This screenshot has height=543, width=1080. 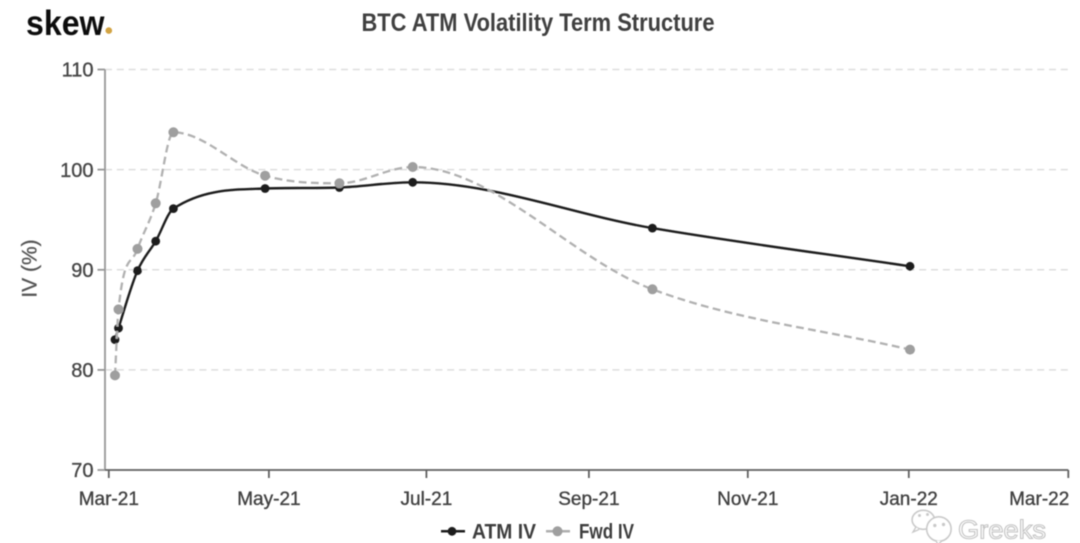 What do you see at coordinates (82, 371) in the screenshot?
I see `svg-text: 80` at bounding box center [82, 371].